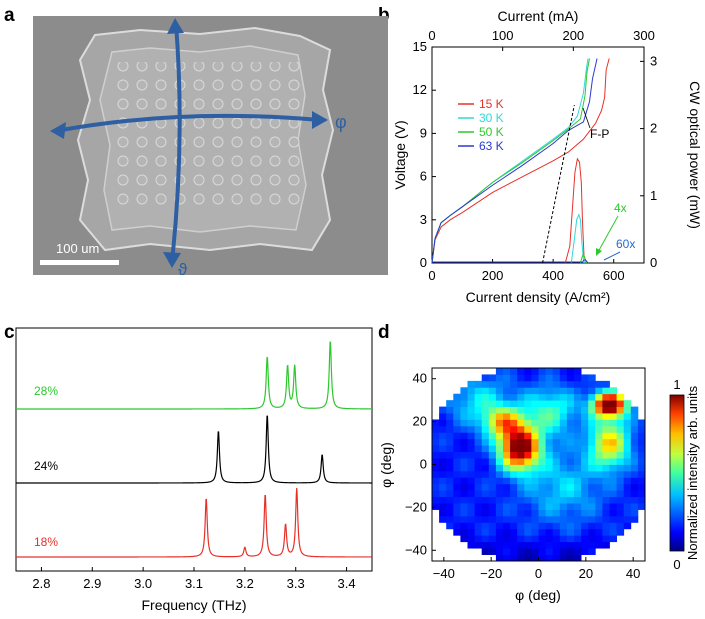 This screenshot has width=705, height=619. What do you see at coordinates (46, 391) in the screenshot?
I see `spectrum-label: 28%` at bounding box center [46, 391].